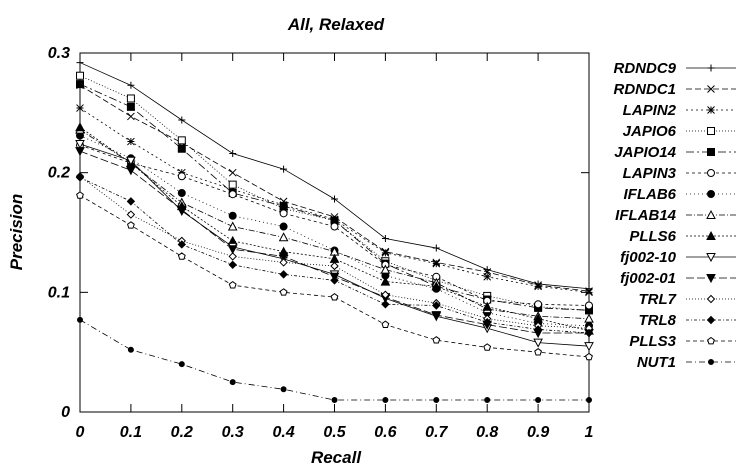 This screenshot has height=467, width=756. What do you see at coordinates (678, 278) in the screenshot?
I see `legend-item-fj002-01: fj002-01` at bounding box center [678, 278].